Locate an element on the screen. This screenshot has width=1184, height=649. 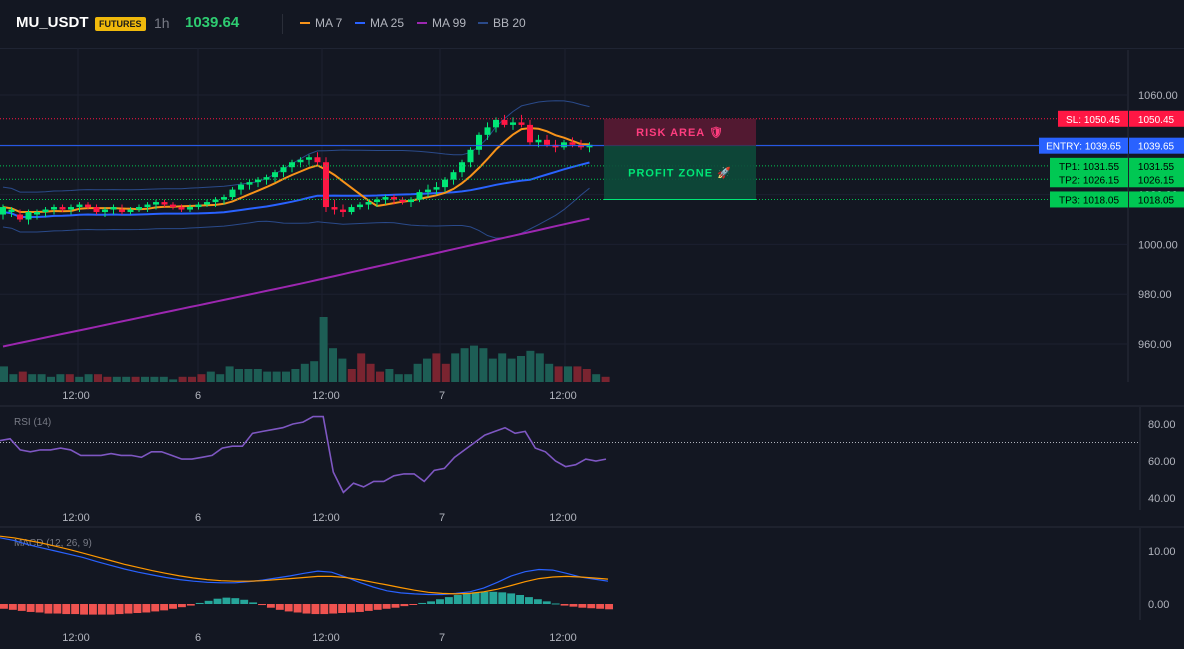
tp1-tag-box is located at coordinates (1089, 165).